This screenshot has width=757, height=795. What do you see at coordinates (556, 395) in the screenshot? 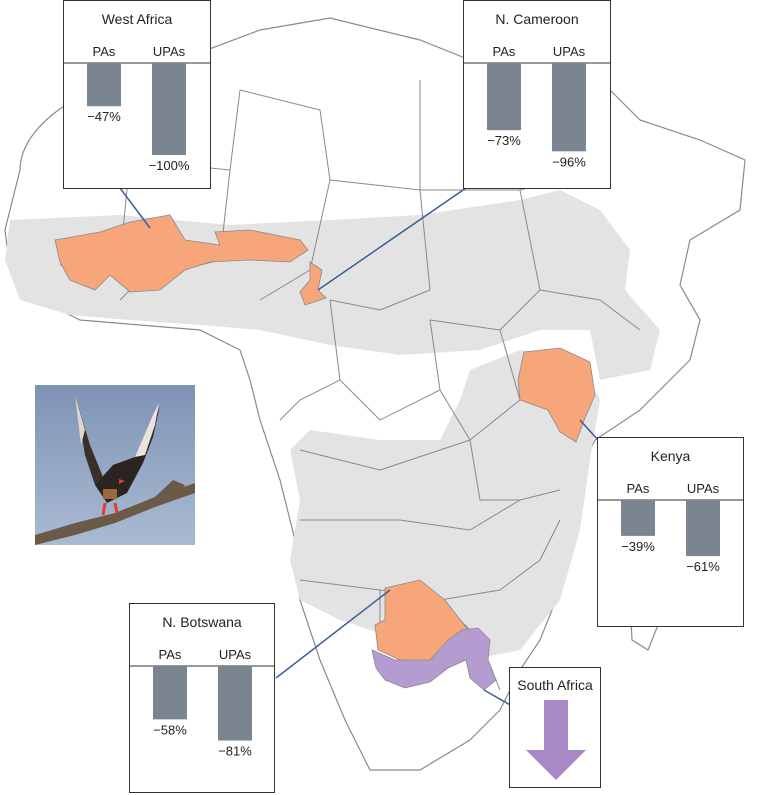
I see `region-kenya` at bounding box center [556, 395].